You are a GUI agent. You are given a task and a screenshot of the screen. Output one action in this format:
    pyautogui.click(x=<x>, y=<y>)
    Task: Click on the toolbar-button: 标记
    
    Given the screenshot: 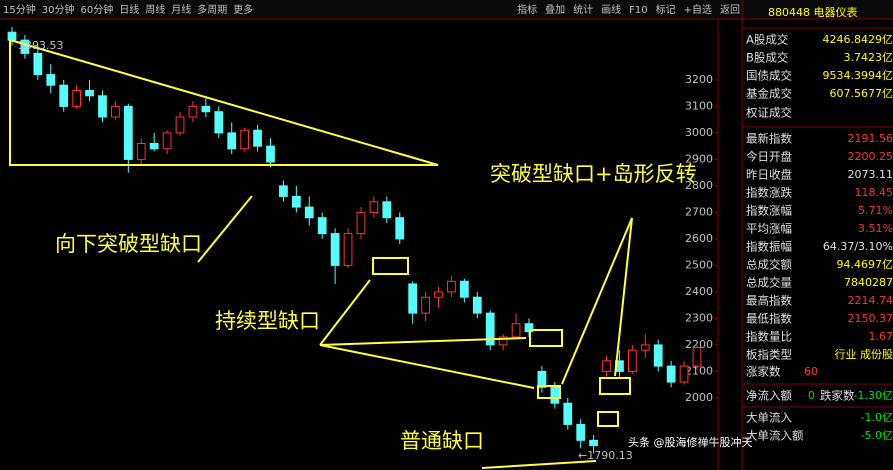 What is the action you would take?
    pyautogui.click(x=666, y=10)
    